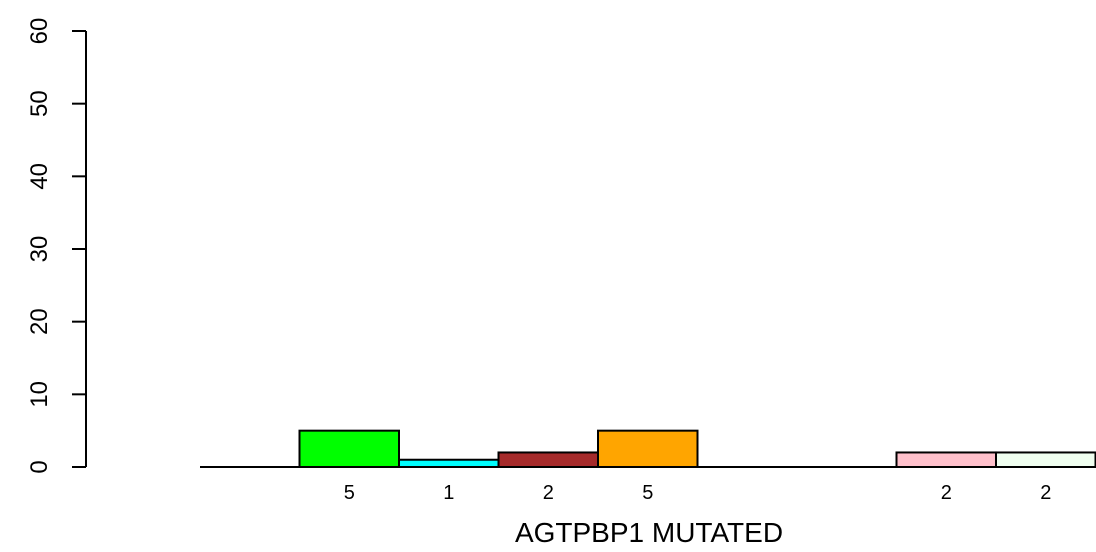 The width and height of the screenshot is (1096, 552). What do you see at coordinates (649, 532) in the screenshot?
I see `x-axis-title: AGTPBP1 MUTATED` at bounding box center [649, 532].